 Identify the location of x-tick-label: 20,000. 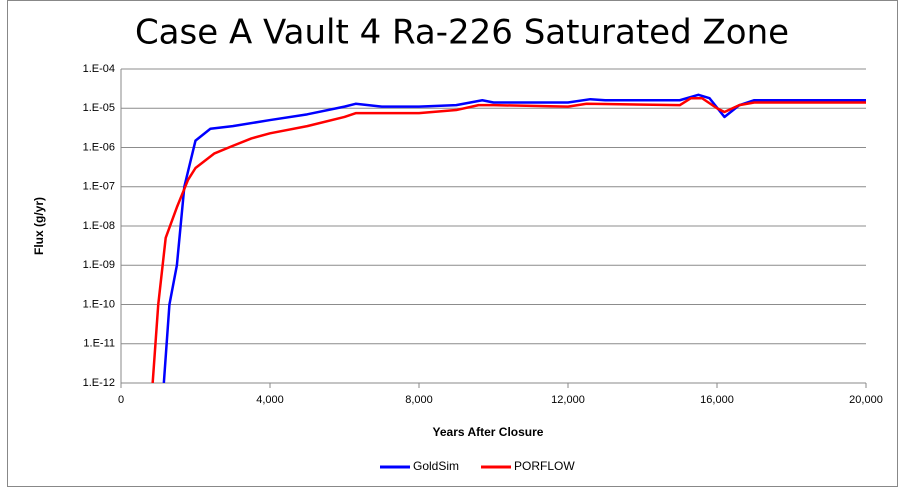
(866, 400).